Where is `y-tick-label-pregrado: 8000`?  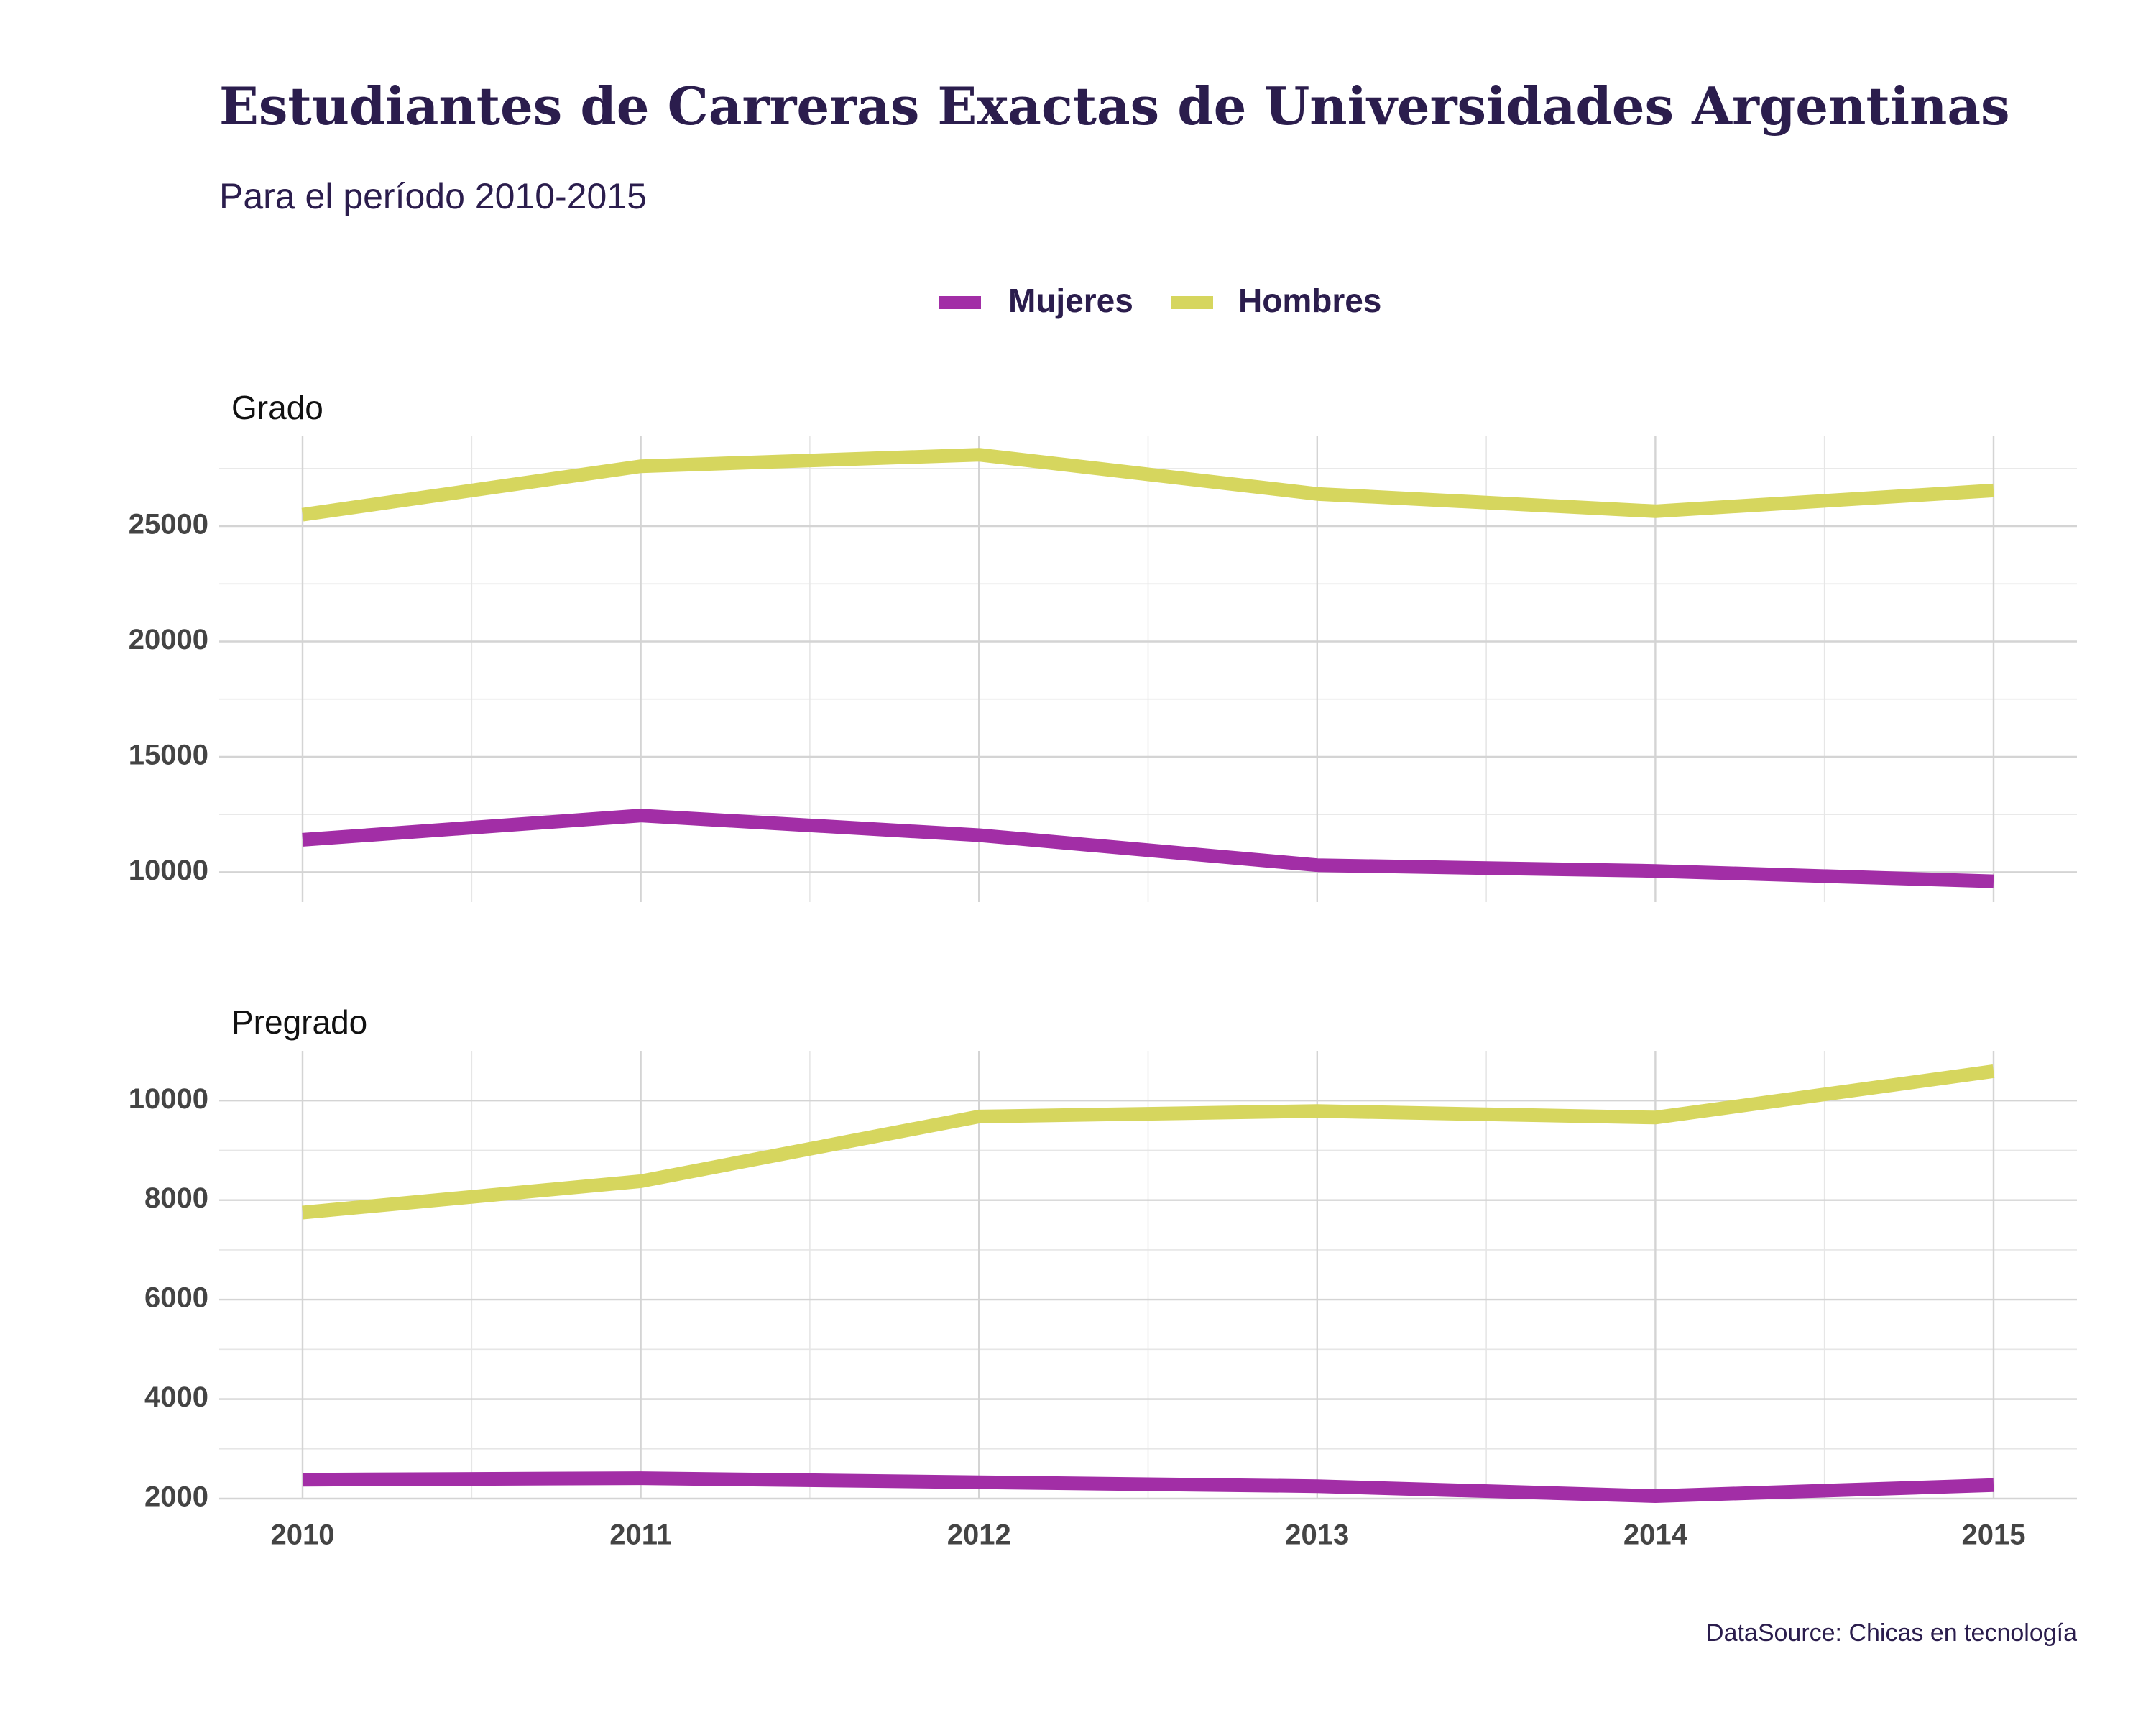
y-tick-label-pregrado: 8000 is located at coordinates (176, 1198).